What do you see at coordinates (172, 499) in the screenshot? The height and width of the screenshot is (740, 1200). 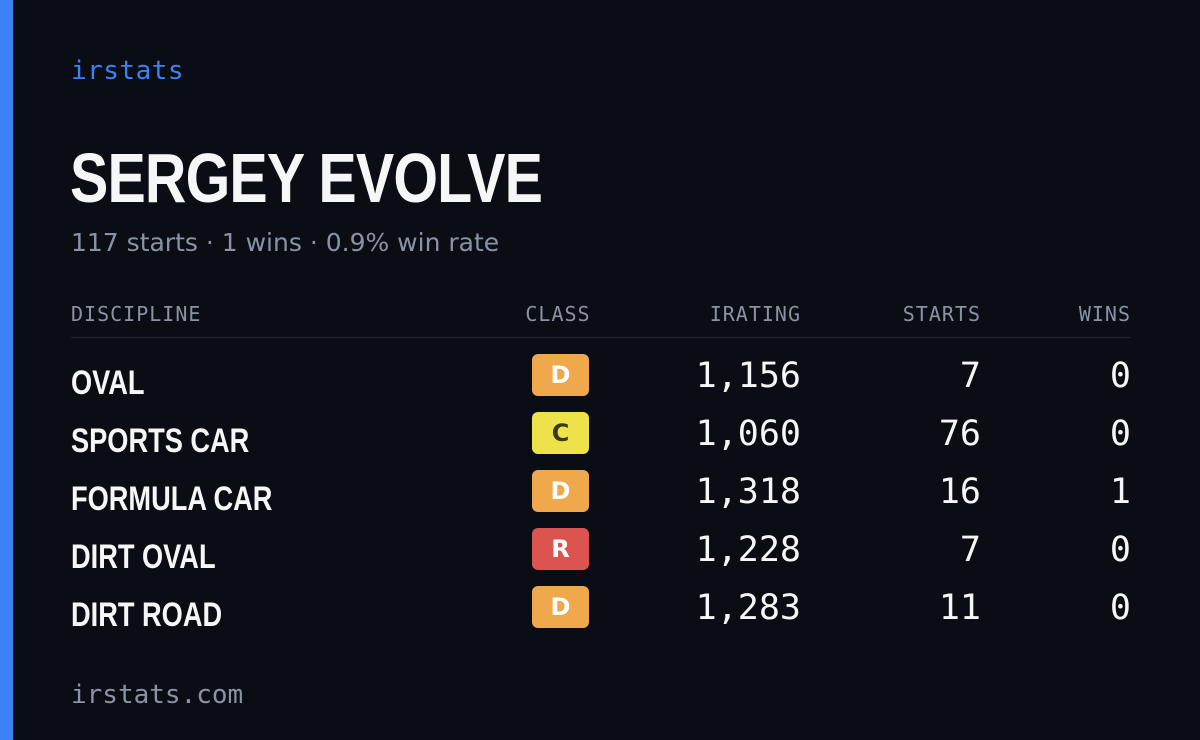 I see `discipline-name: FORMULA CAR` at bounding box center [172, 499].